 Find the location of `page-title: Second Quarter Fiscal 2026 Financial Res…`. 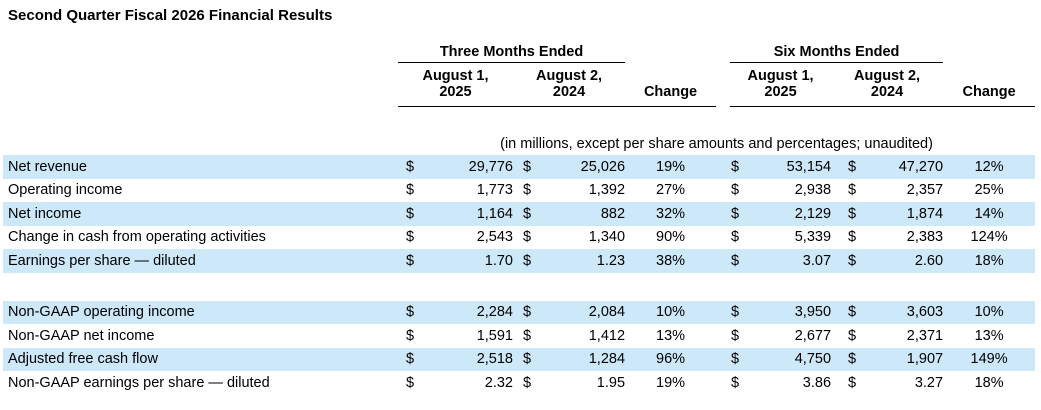

page-title: Second Quarter Fiscal 2026 Financial Res… is located at coordinates (170, 15).